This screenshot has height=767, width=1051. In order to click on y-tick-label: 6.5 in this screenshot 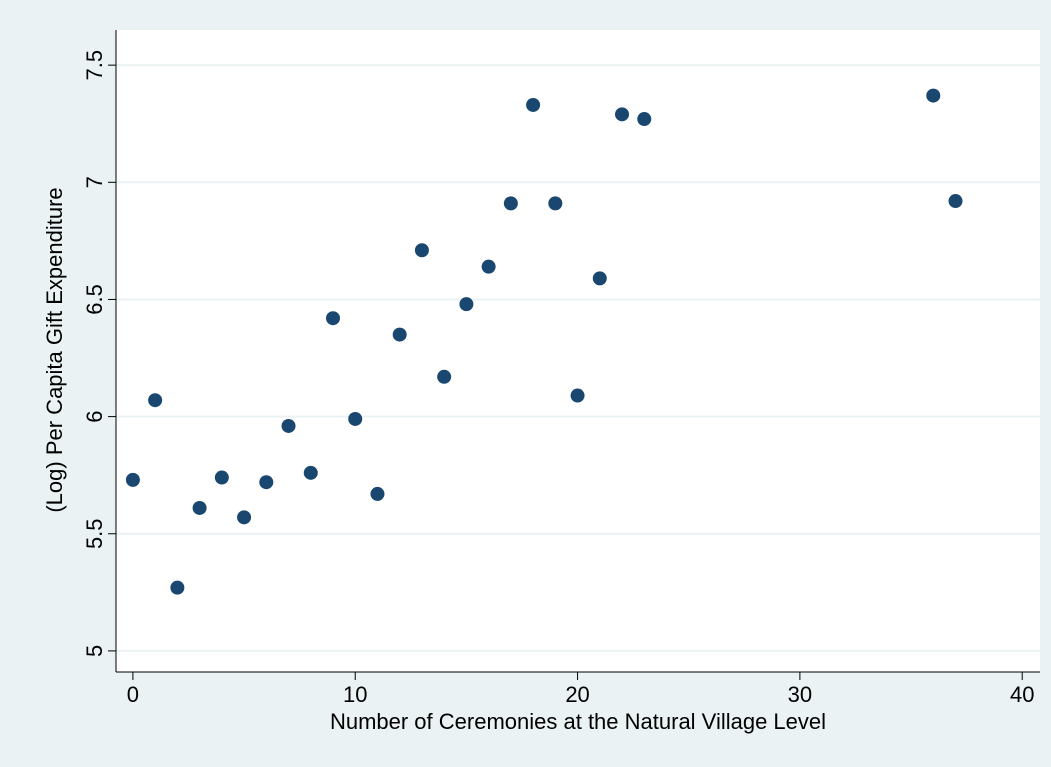, I will do `click(94, 299)`.